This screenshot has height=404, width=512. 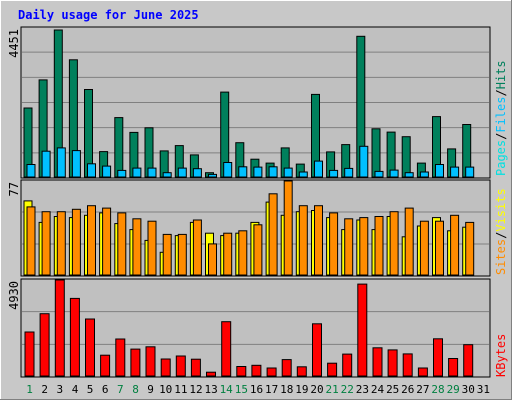 I want to click on day-label-18: 18, so click(x=286, y=389).